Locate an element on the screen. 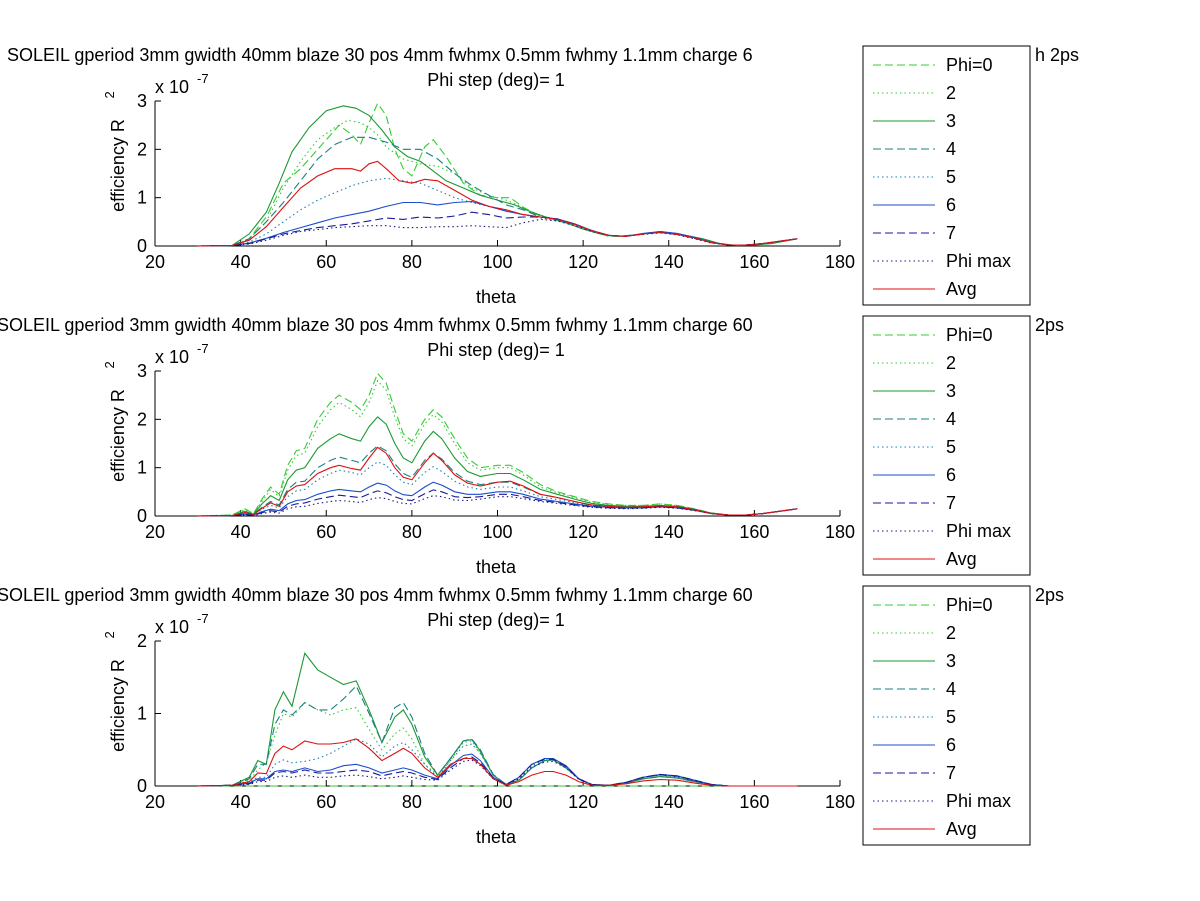 This screenshot has width=1200, height=901. chart-title-suffix: h 2ps is located at coordinates (1057, 55).